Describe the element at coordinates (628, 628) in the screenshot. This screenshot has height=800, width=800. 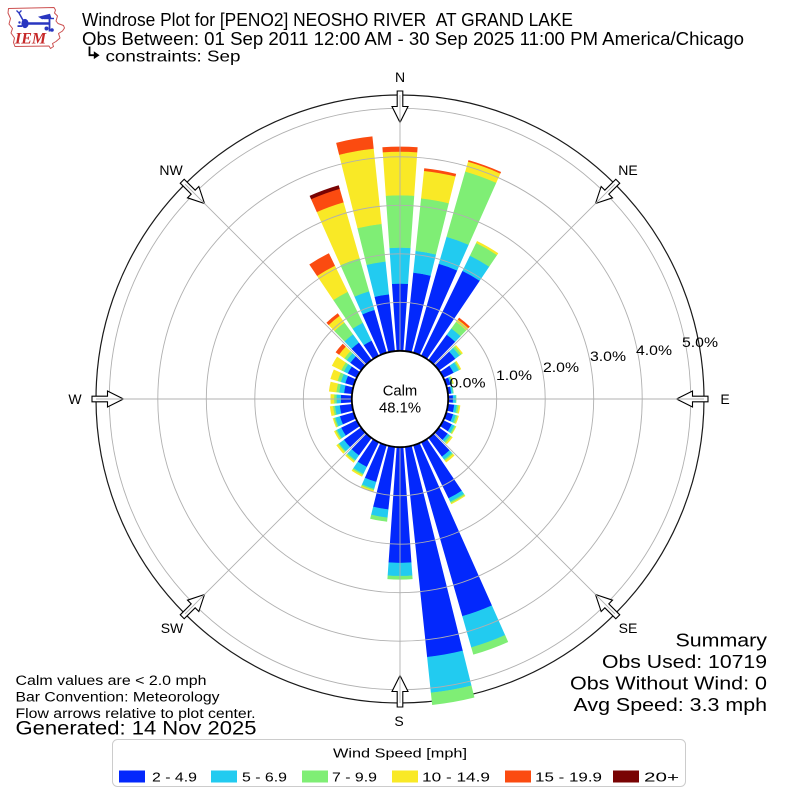
I see `svg-text: SE` at that location.